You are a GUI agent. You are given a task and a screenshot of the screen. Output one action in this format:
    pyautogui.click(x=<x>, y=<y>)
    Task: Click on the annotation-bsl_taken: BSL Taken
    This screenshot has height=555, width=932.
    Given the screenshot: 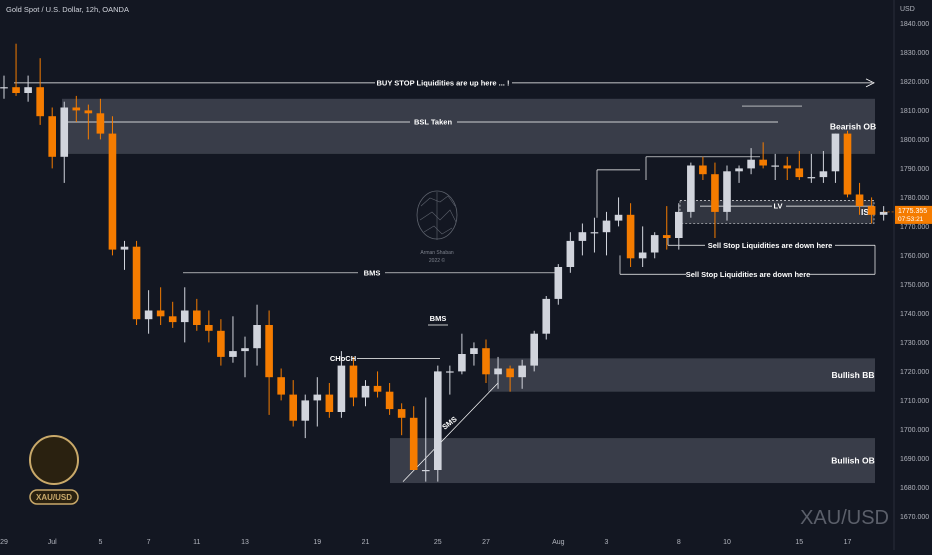 What is the action you would take?
    pyautogui.click(x=433, y=122)
    